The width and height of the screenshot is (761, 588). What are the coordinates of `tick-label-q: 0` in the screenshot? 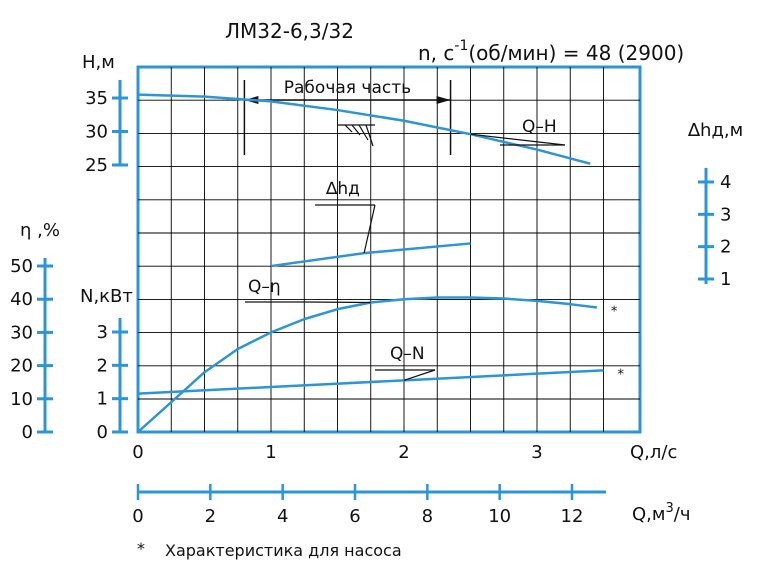 It's located at (137, 452).